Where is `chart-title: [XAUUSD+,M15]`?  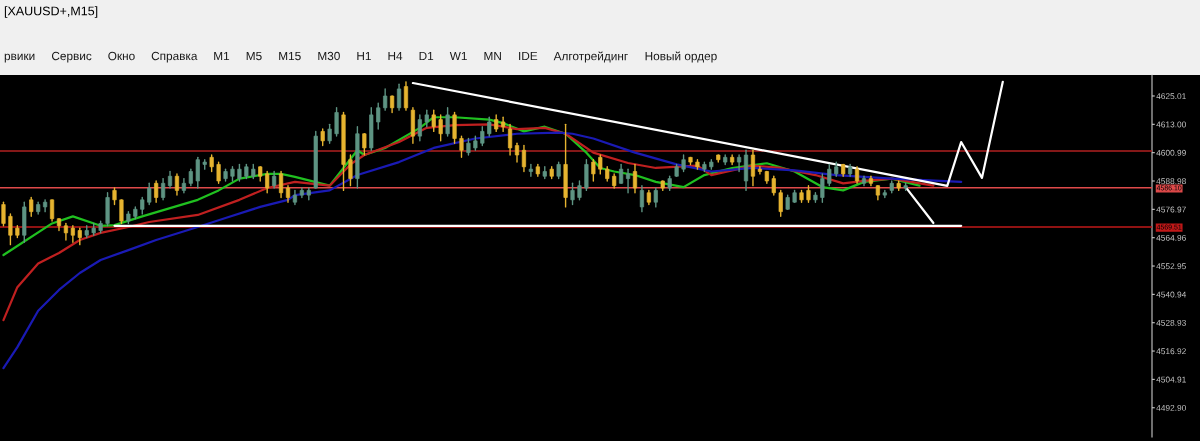
chart-title: [XAUUSD+,M15] is located at coordinates (51, 12).